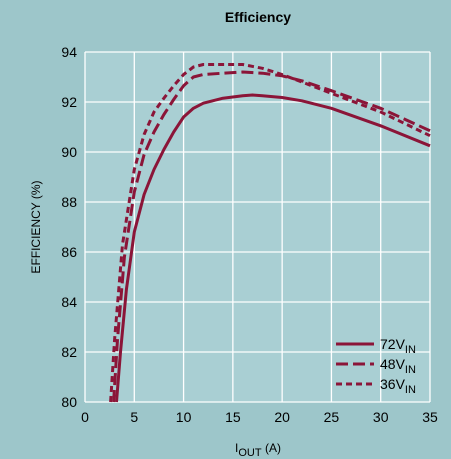  I want to click on y-tick-label: 80, so click(69, 402).